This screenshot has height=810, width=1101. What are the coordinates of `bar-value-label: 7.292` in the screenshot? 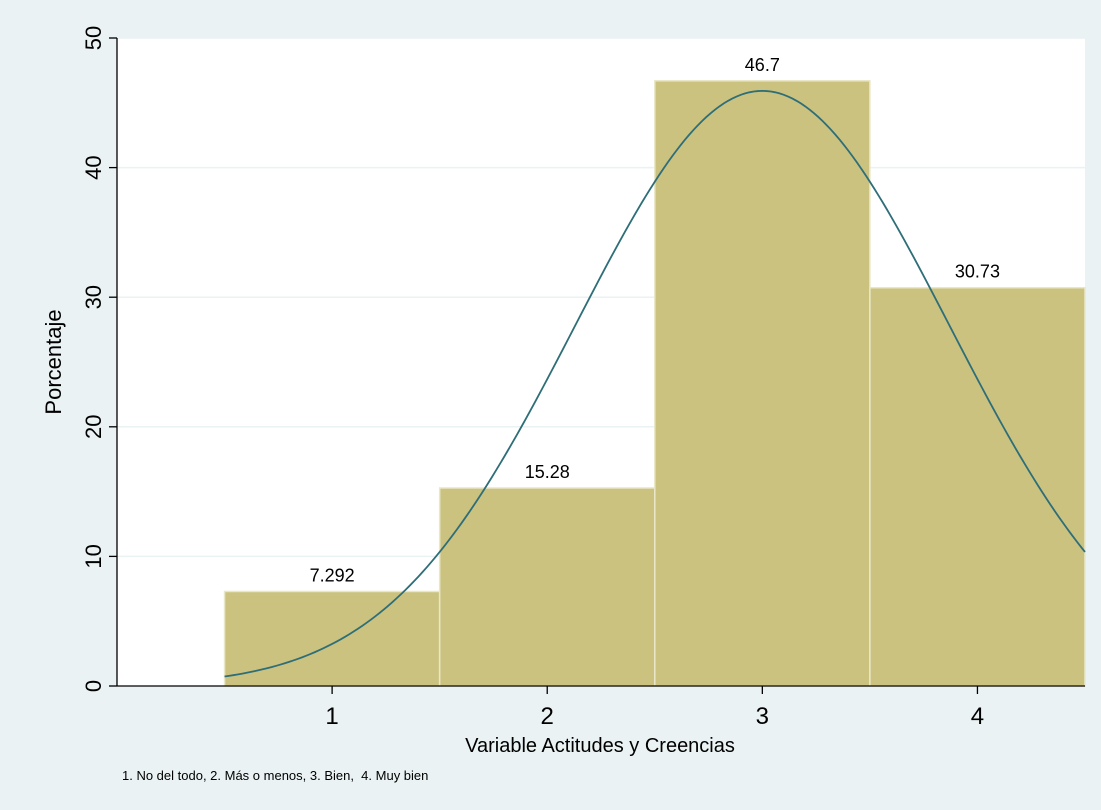 It's located at (332, 575).